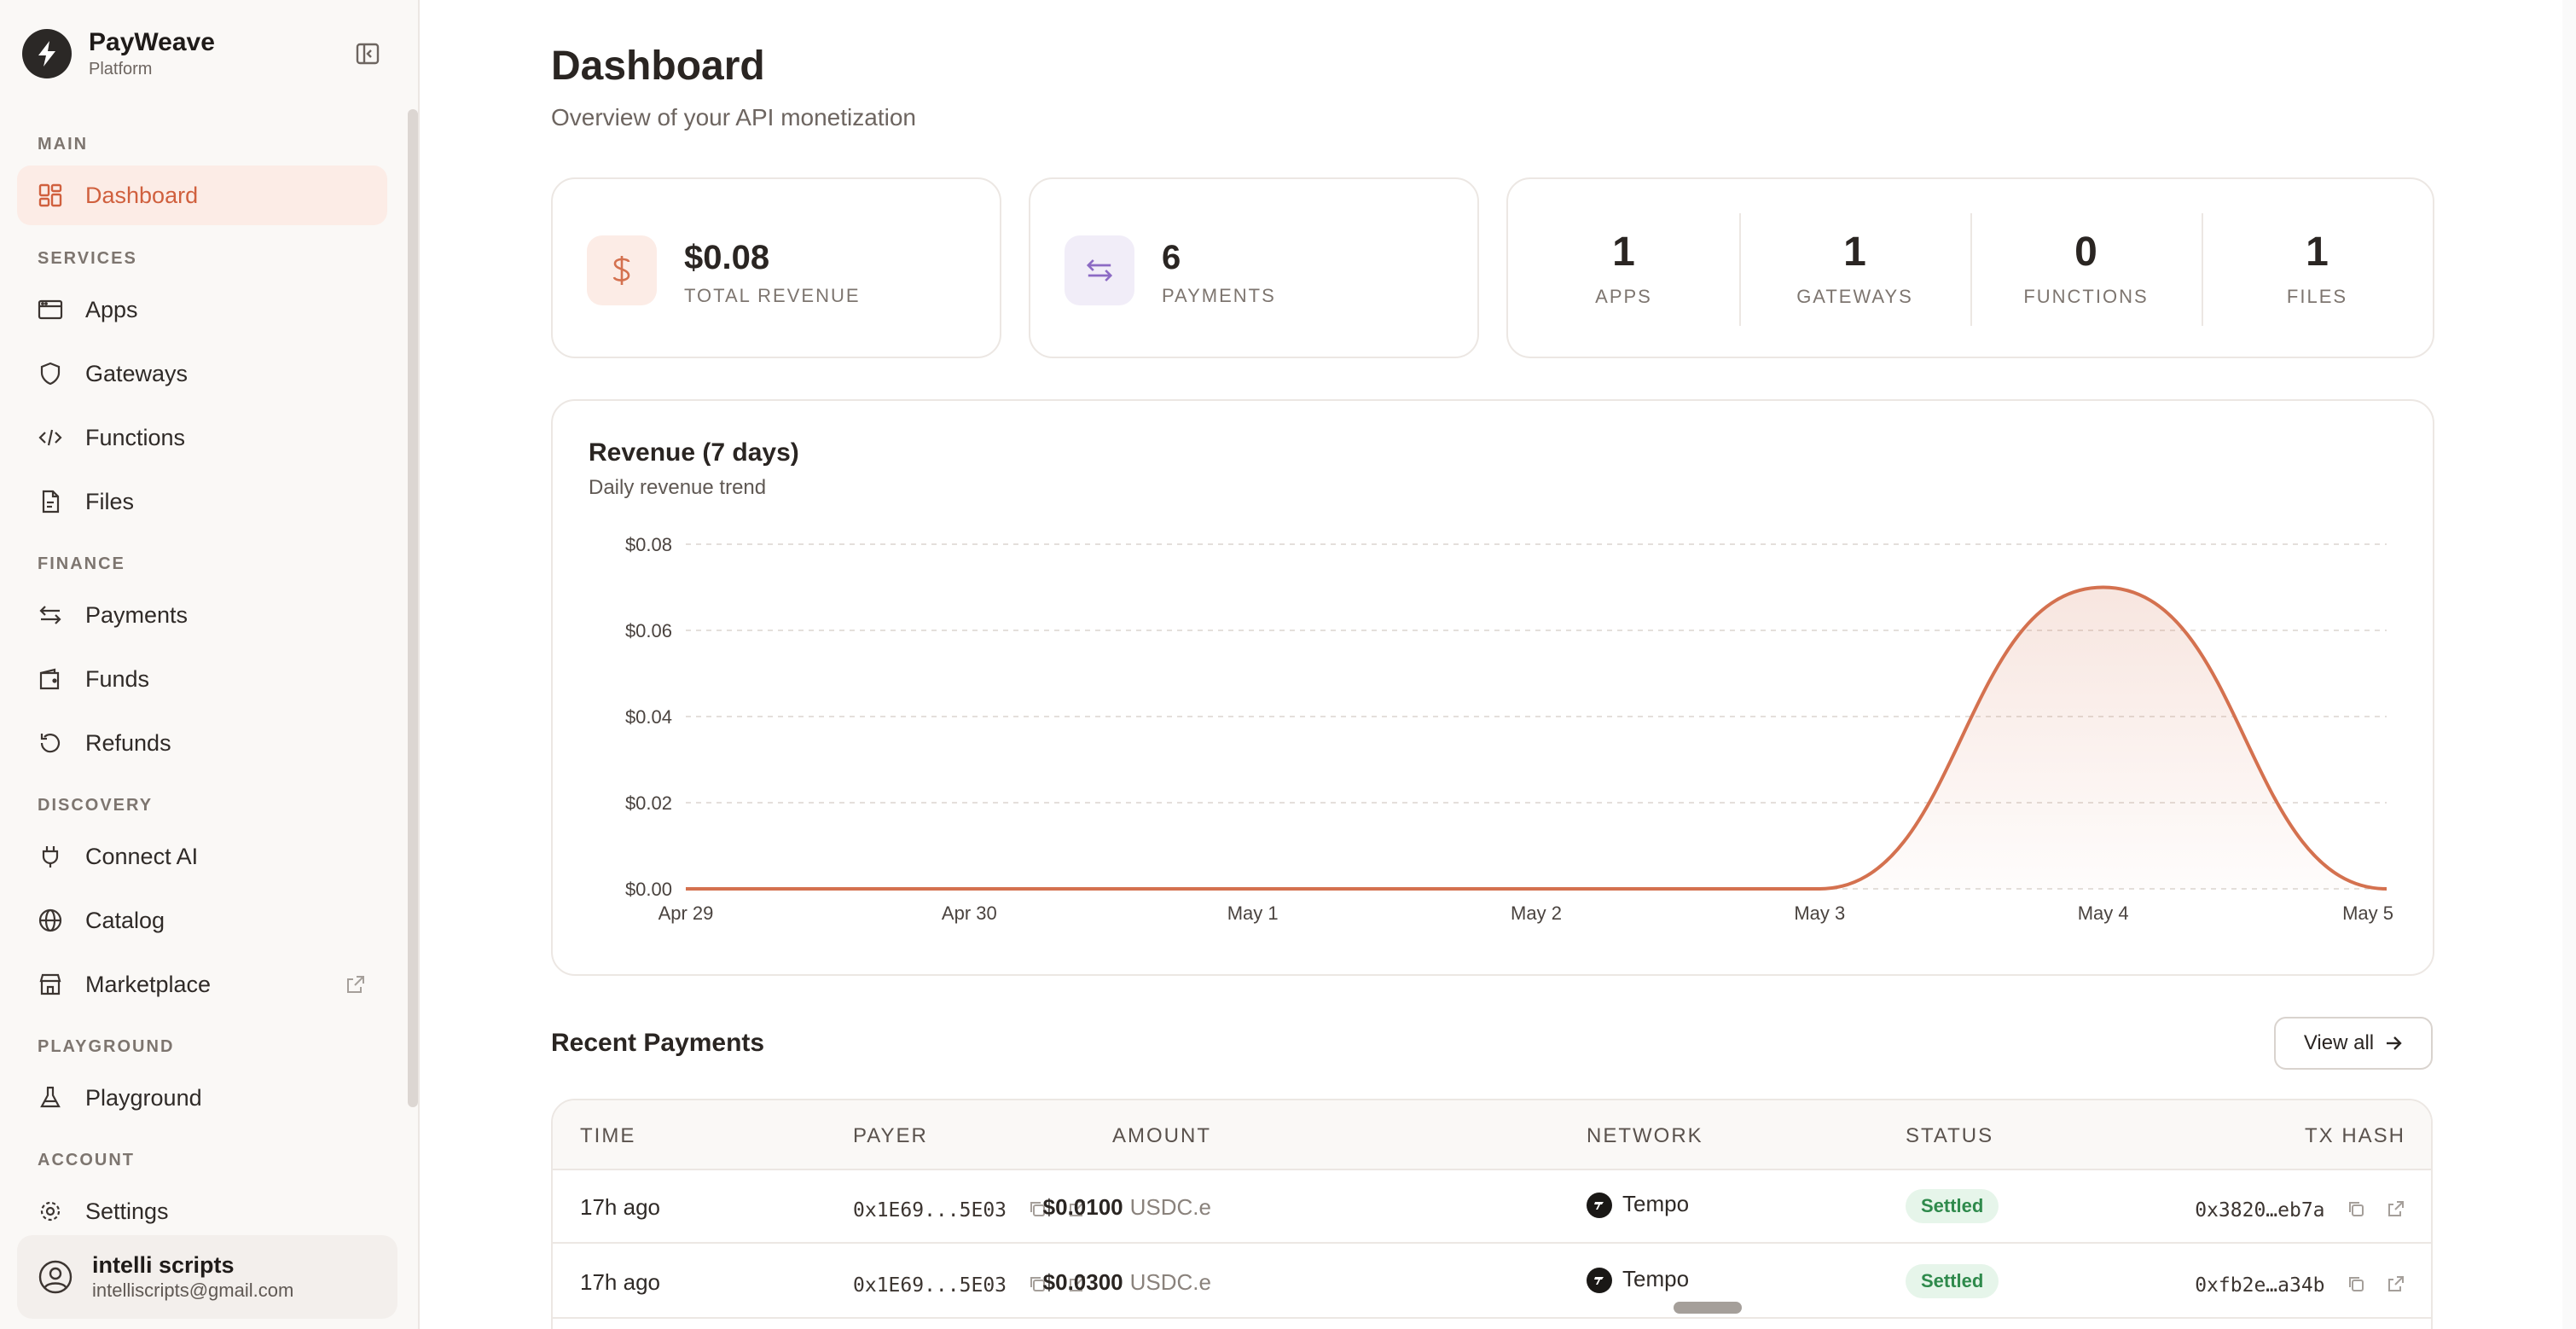  Describe the element at coordinates (50, 310) in the screenshot. I see `browser-window-icon` at that location.